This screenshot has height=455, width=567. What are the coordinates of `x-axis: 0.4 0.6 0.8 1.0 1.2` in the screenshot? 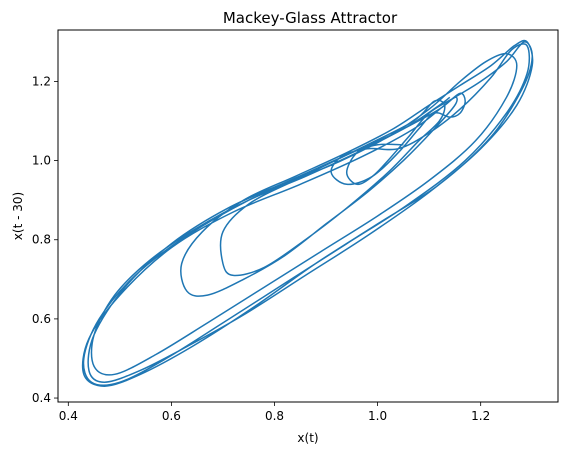 It's located at (274, 412).